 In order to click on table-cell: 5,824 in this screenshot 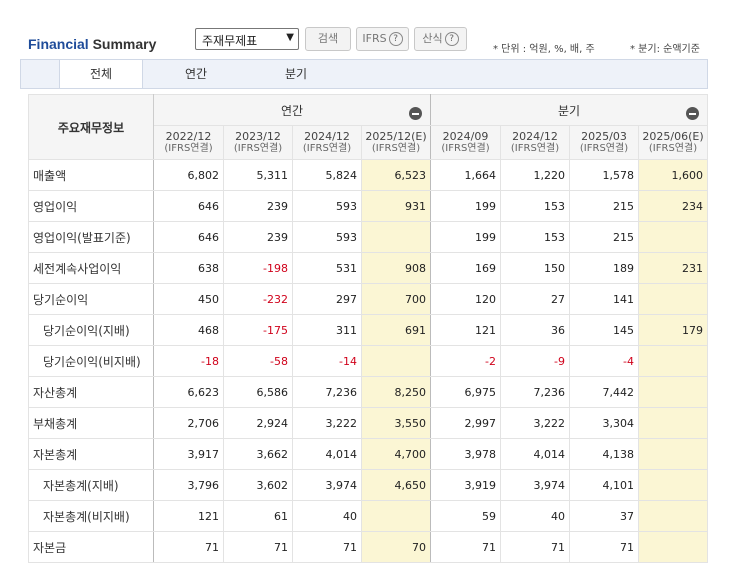, I will do `click(327, 175)`.